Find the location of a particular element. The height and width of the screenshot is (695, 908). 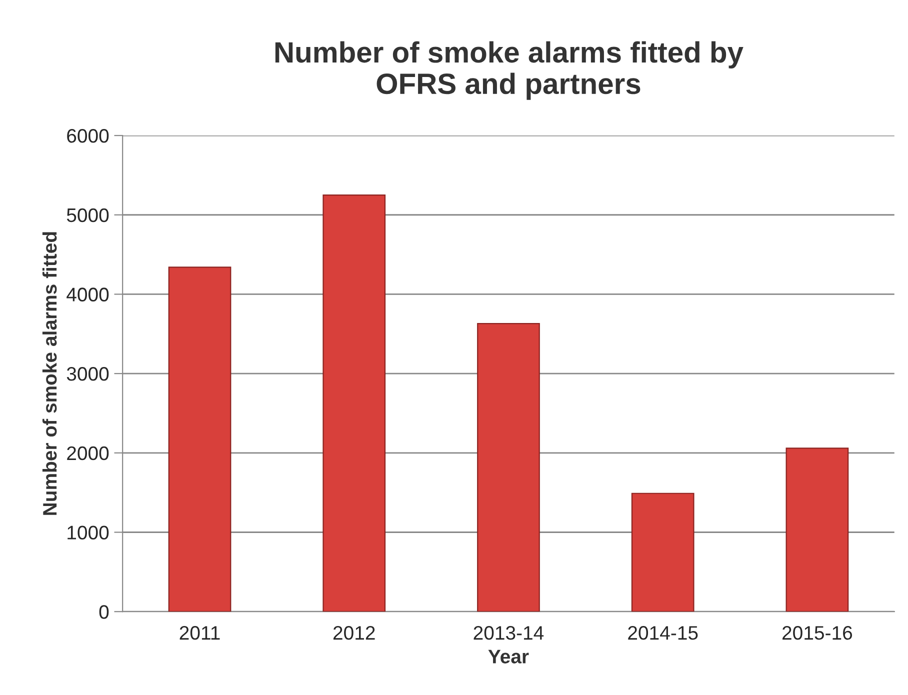

y-axis-title: Number of smoke alarms fitted is located at coordinates (49, 373).